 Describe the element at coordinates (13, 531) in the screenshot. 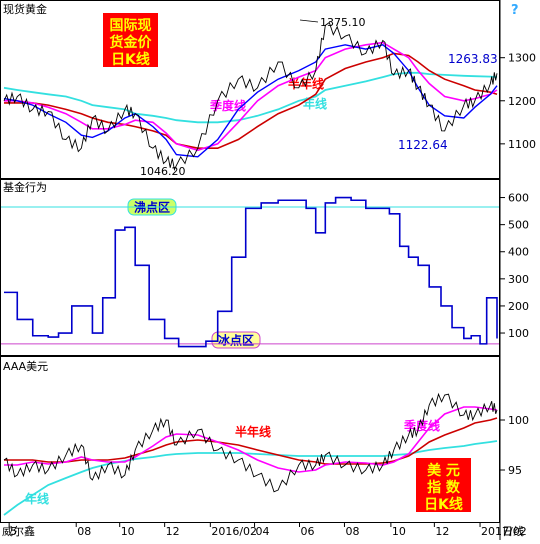

I see `xaxis-tick-label: 5` at that location.